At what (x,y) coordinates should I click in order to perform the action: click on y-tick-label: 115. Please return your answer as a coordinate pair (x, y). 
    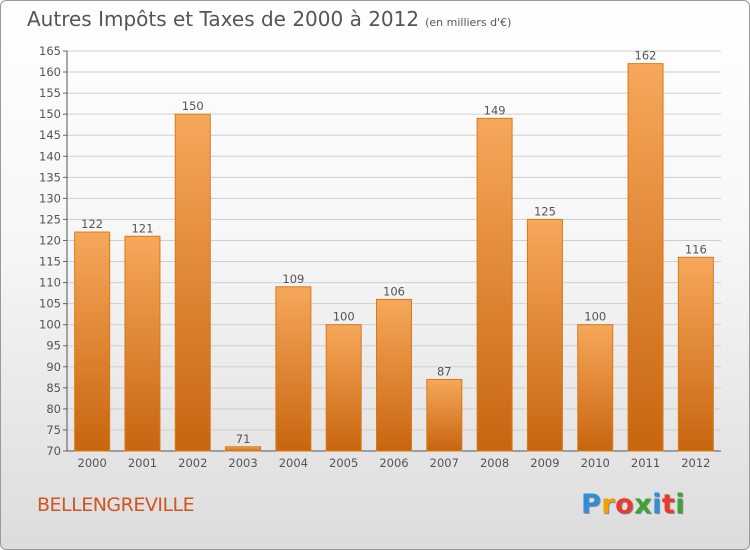
    Looking at the image, I should click on (50, 262).